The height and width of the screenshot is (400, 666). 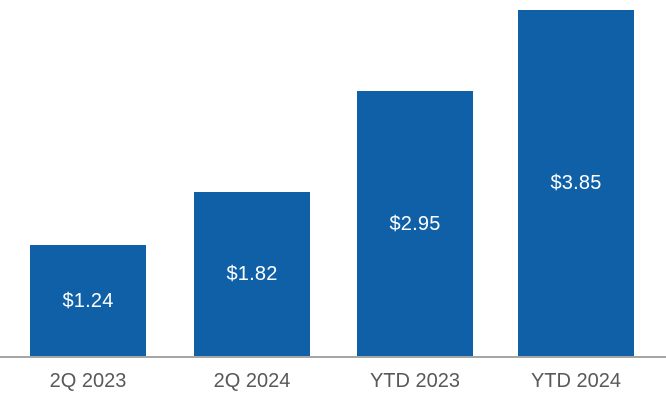 I want to click on bar-value-label: $2.95, so click(x=415, y=223).